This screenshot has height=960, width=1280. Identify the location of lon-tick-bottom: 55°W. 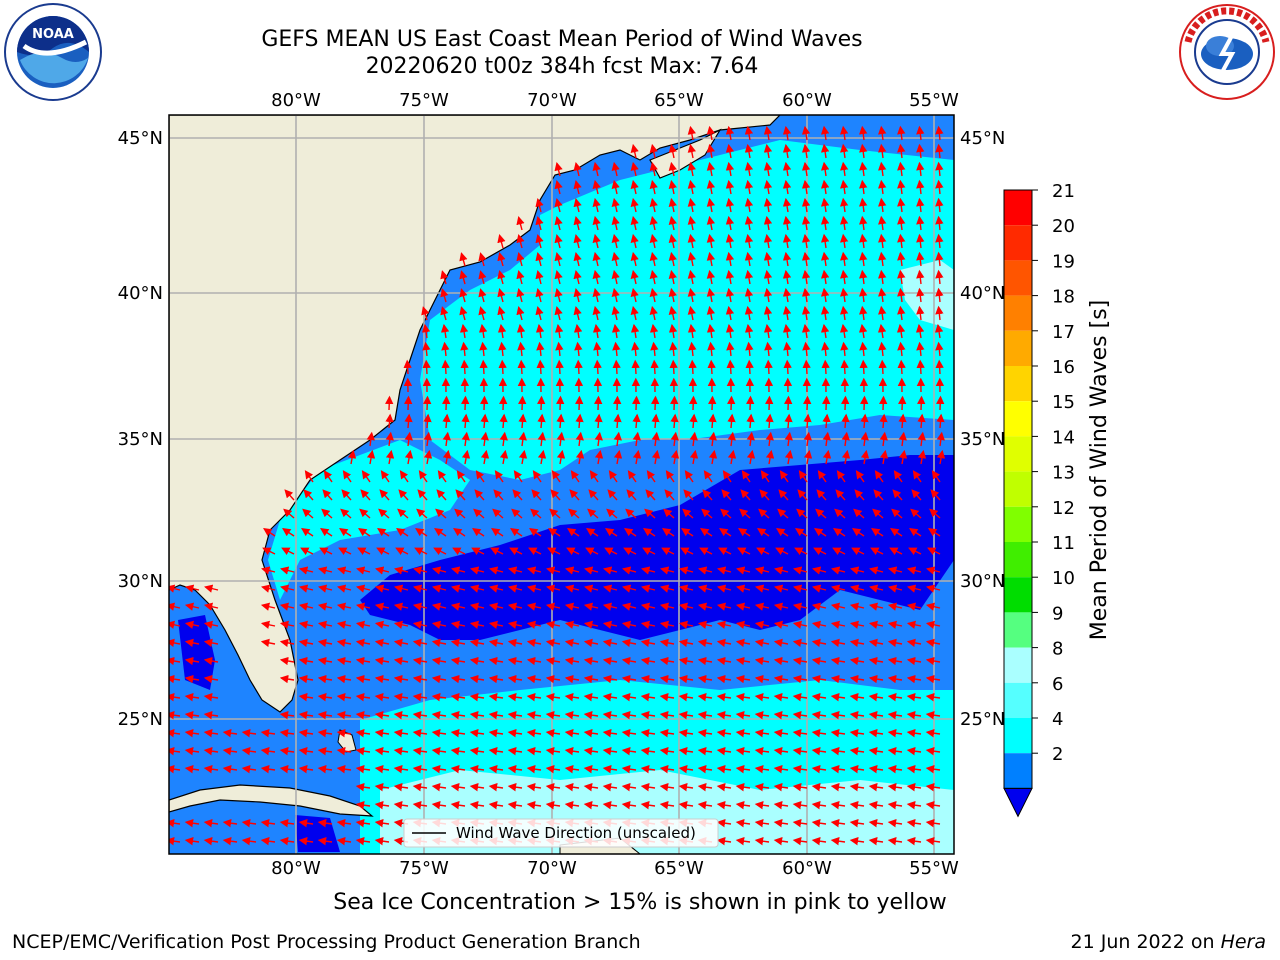
(934, 868).